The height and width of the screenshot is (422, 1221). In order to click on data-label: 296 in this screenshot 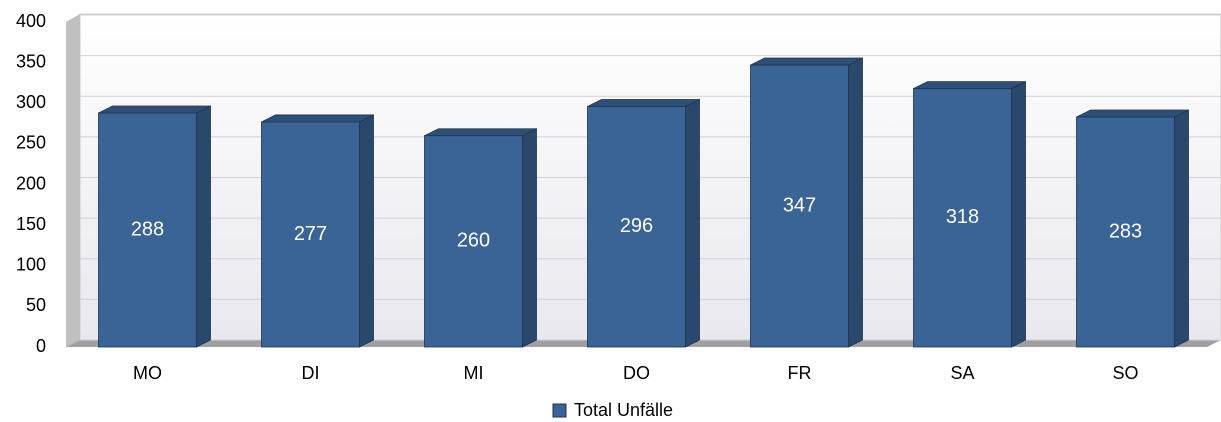, I will do `click(636, 226)`.